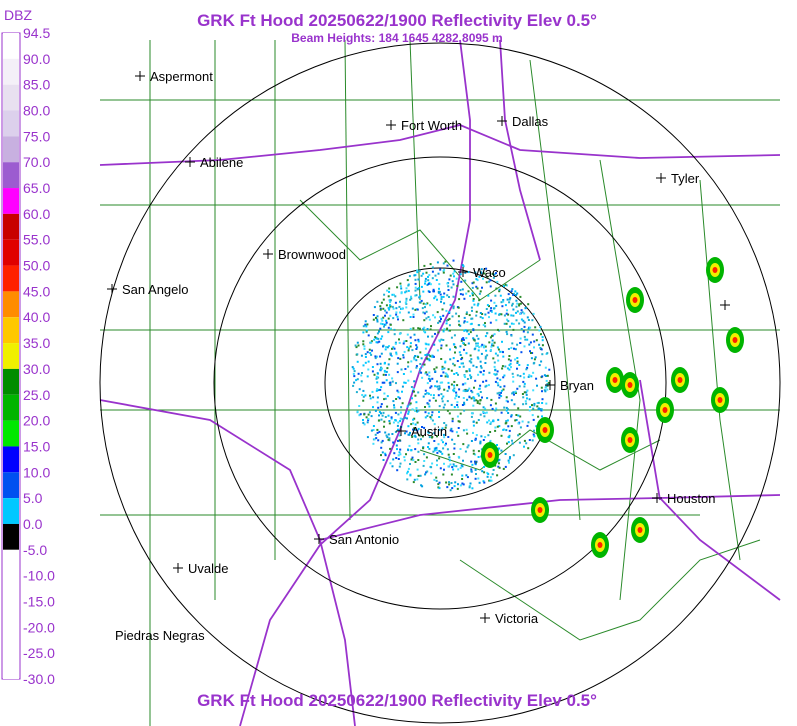  Describe the element at coordinates (36, 85) in the screenshot. I see `legend-label: 85.0` at that location.